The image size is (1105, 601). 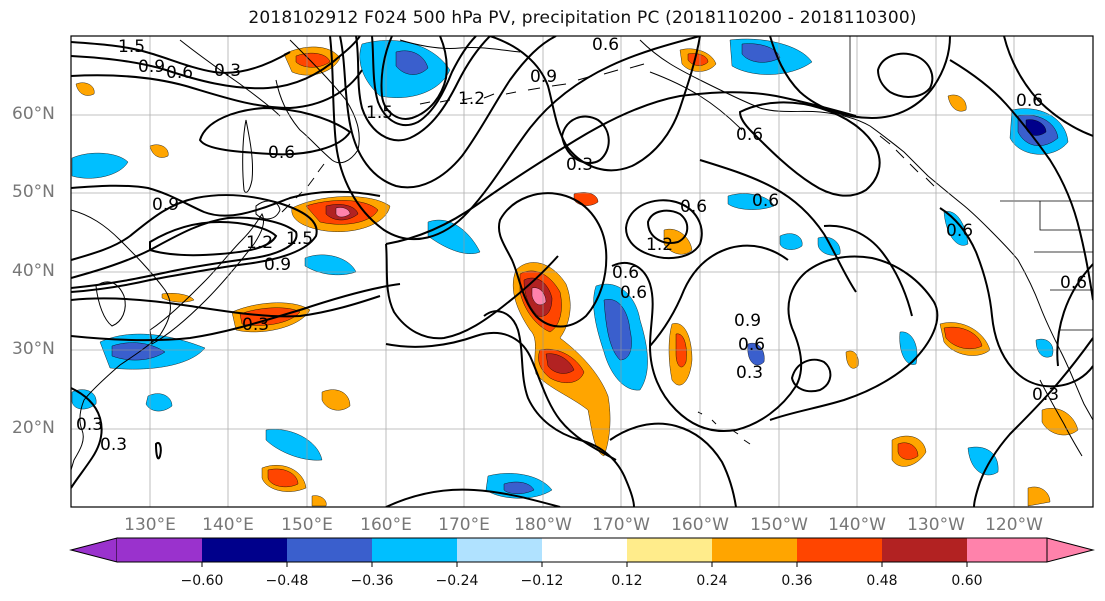 What do you see at coordinates (317, 101) in the screenshot?
I see `kamchatka-coastline` at bounding box center [317, 101].